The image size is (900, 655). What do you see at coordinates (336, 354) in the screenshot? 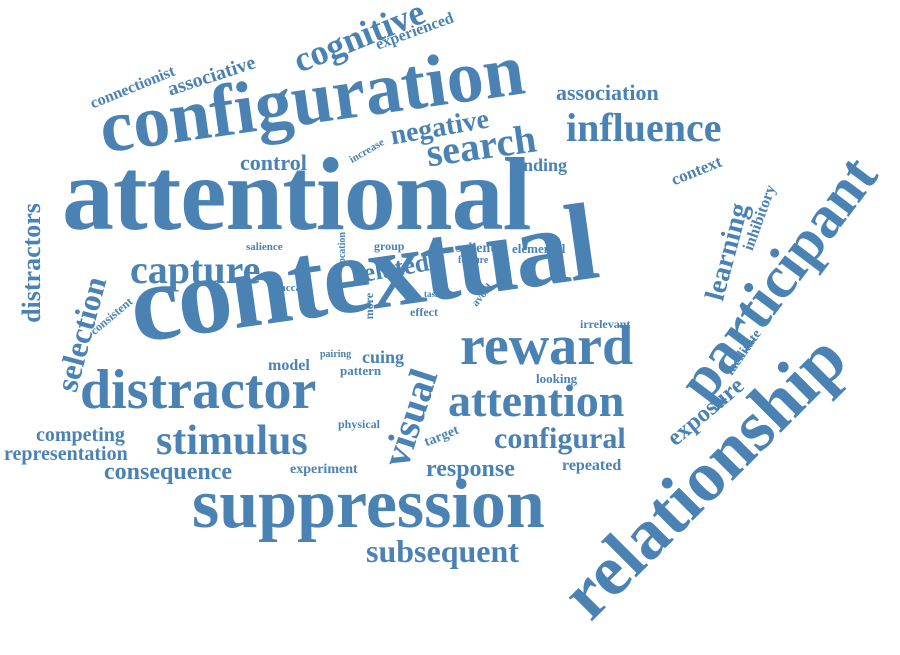
I see `word-pairing: pairing` at bounding box center [336, 354].